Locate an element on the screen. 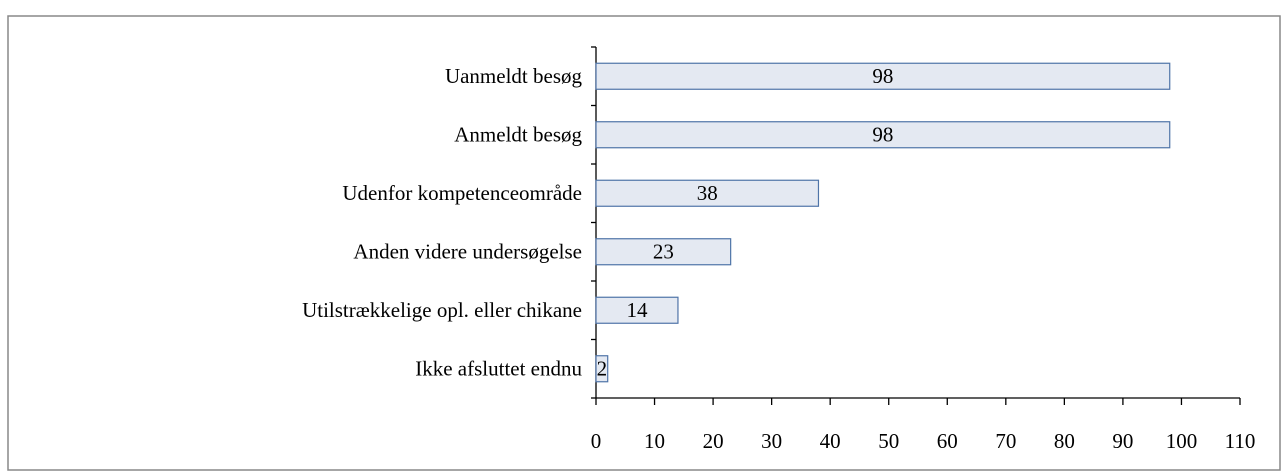  y-tick-label: Anden videre undersøgelse is located at coordinates (467, 252).